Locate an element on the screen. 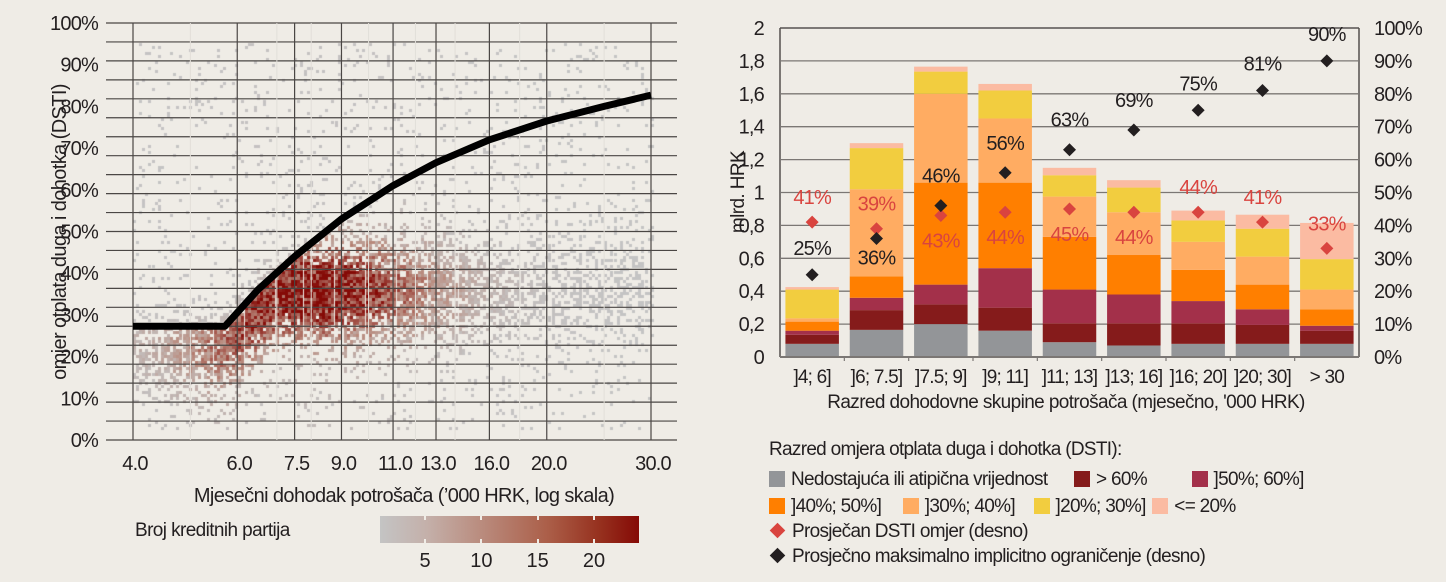 Image resolution: width=1446 pixels, height=582 pixels. left-x-tick-label: 16.0 is located at coordinates (492, 464).